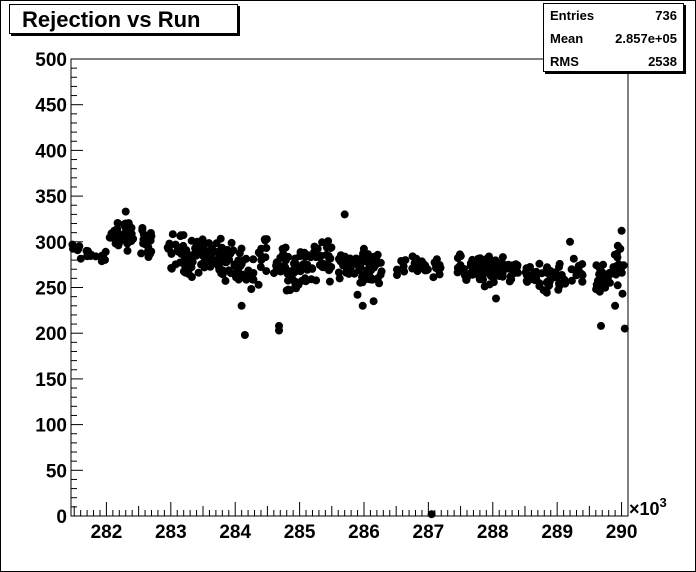 The height and width of the screenshot is (572, 696). I want to click on x-tick-label: 286, so click(364, 532).